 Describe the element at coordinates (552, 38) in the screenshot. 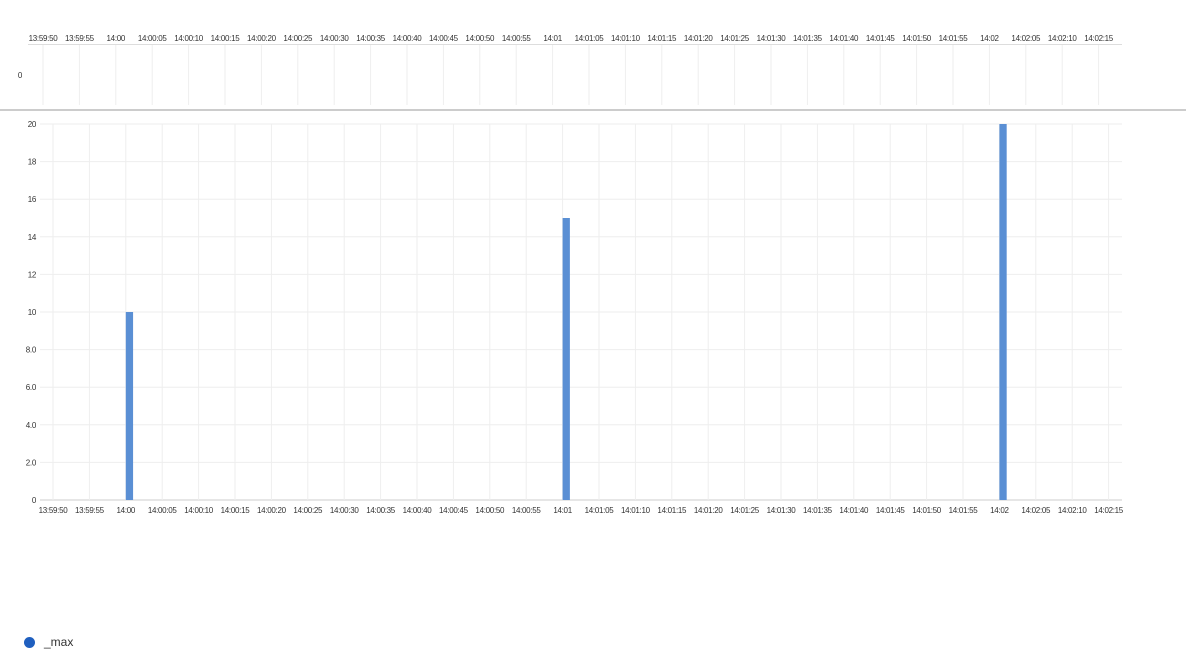

I see `overview-x-tick-label: 14:01` at that location.